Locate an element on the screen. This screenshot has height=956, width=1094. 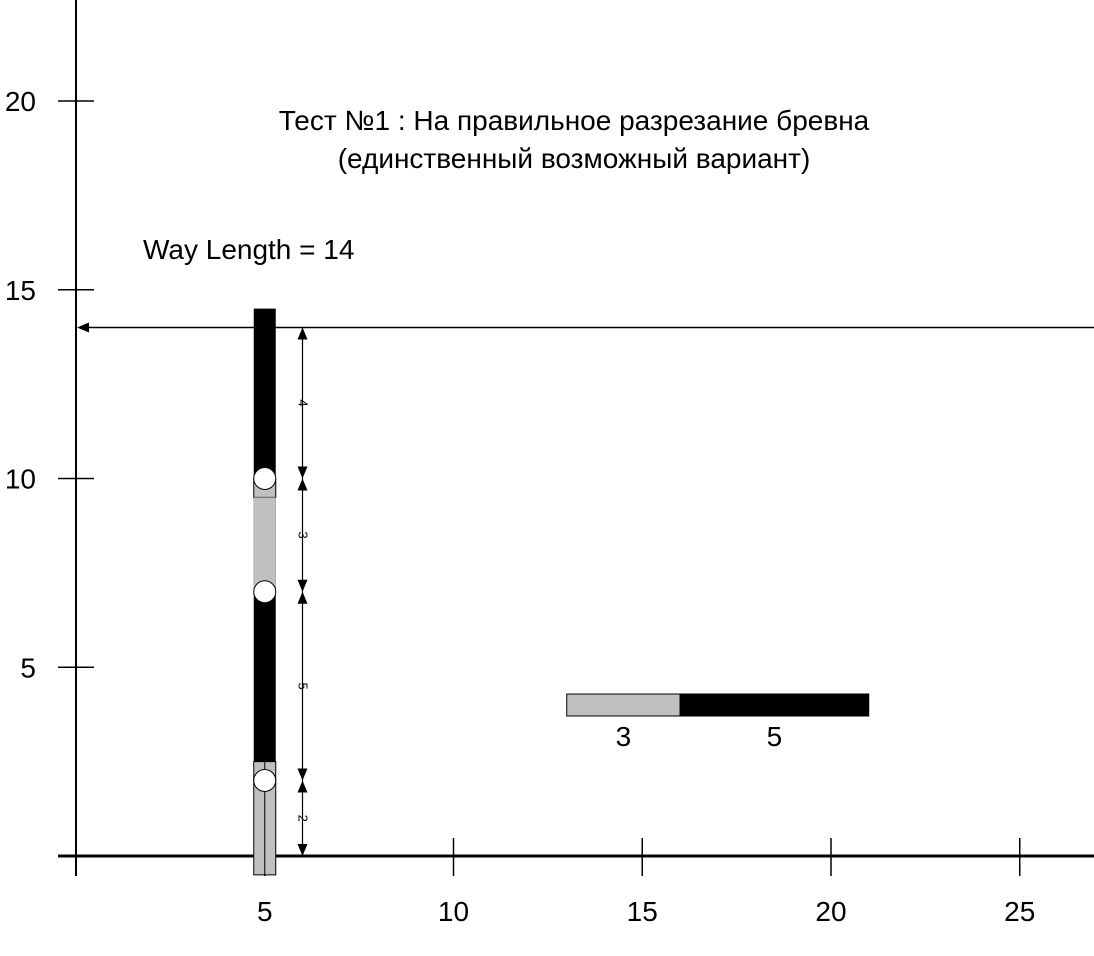
dimension-label-1: 2 is located at coordinates (303, 818).